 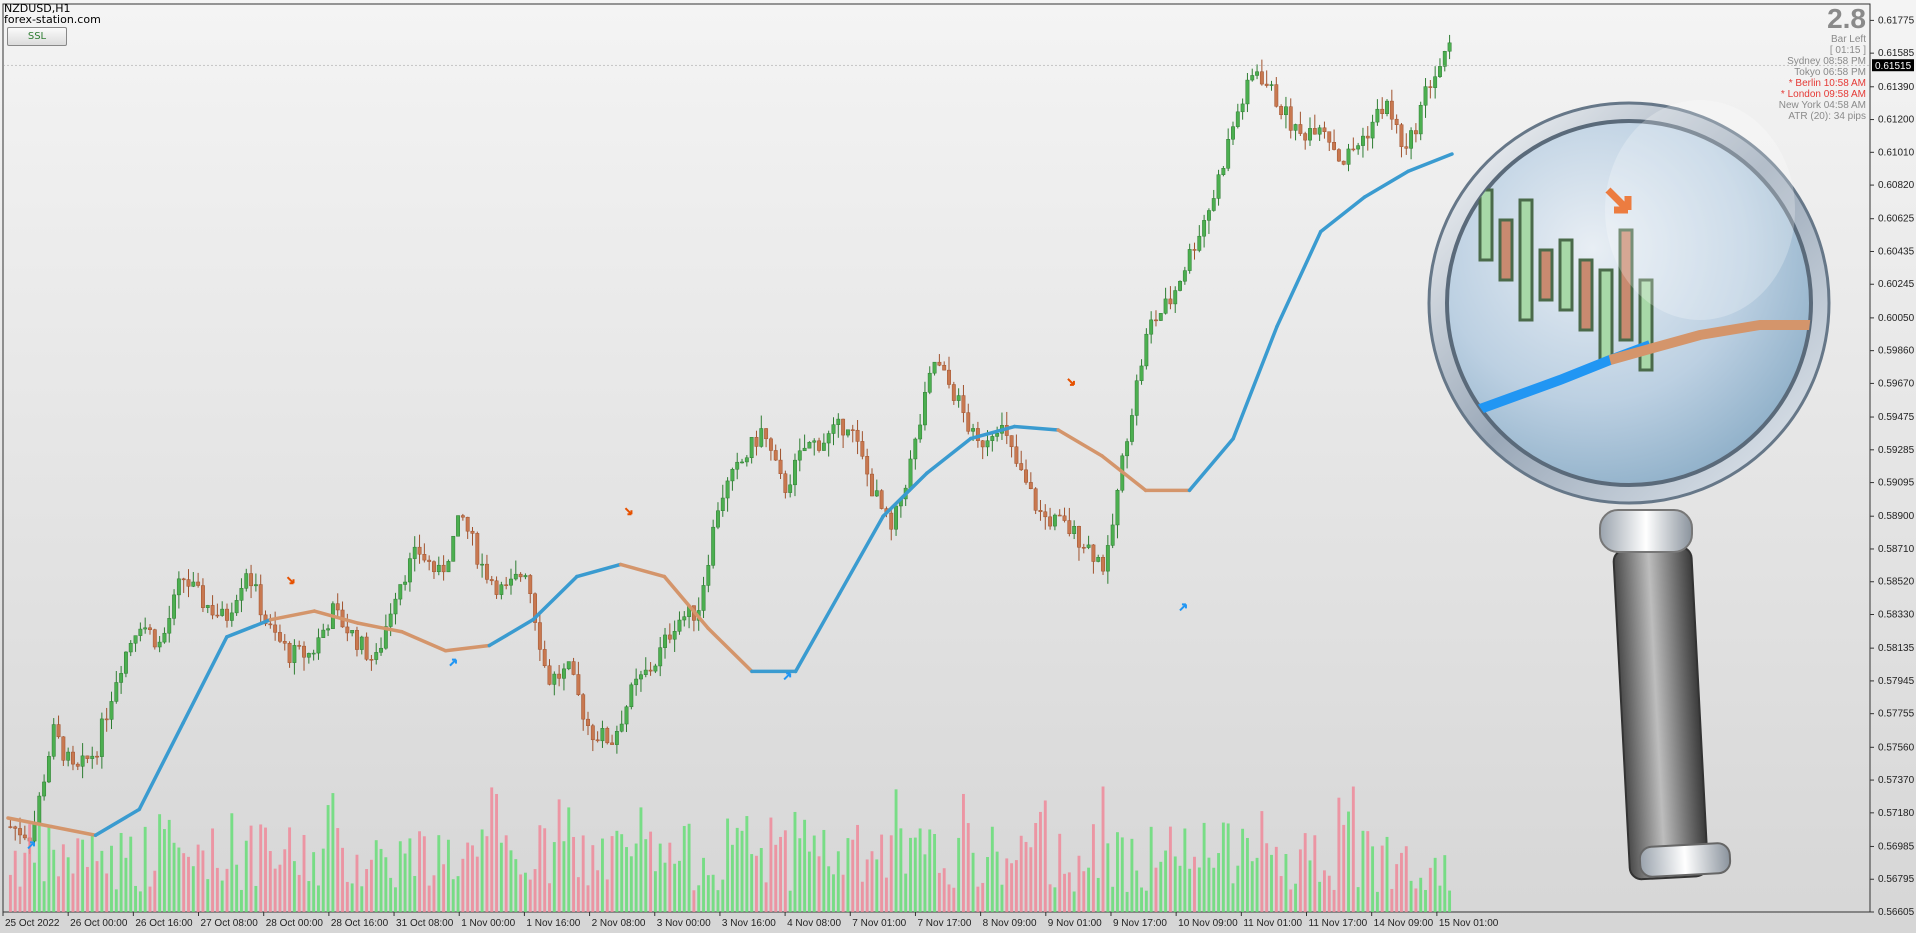 What do you see at coordinates (1896, 846) in the screenshot?
I see `y-tick-label: 0.56985` at bounding box center [1896, 846].